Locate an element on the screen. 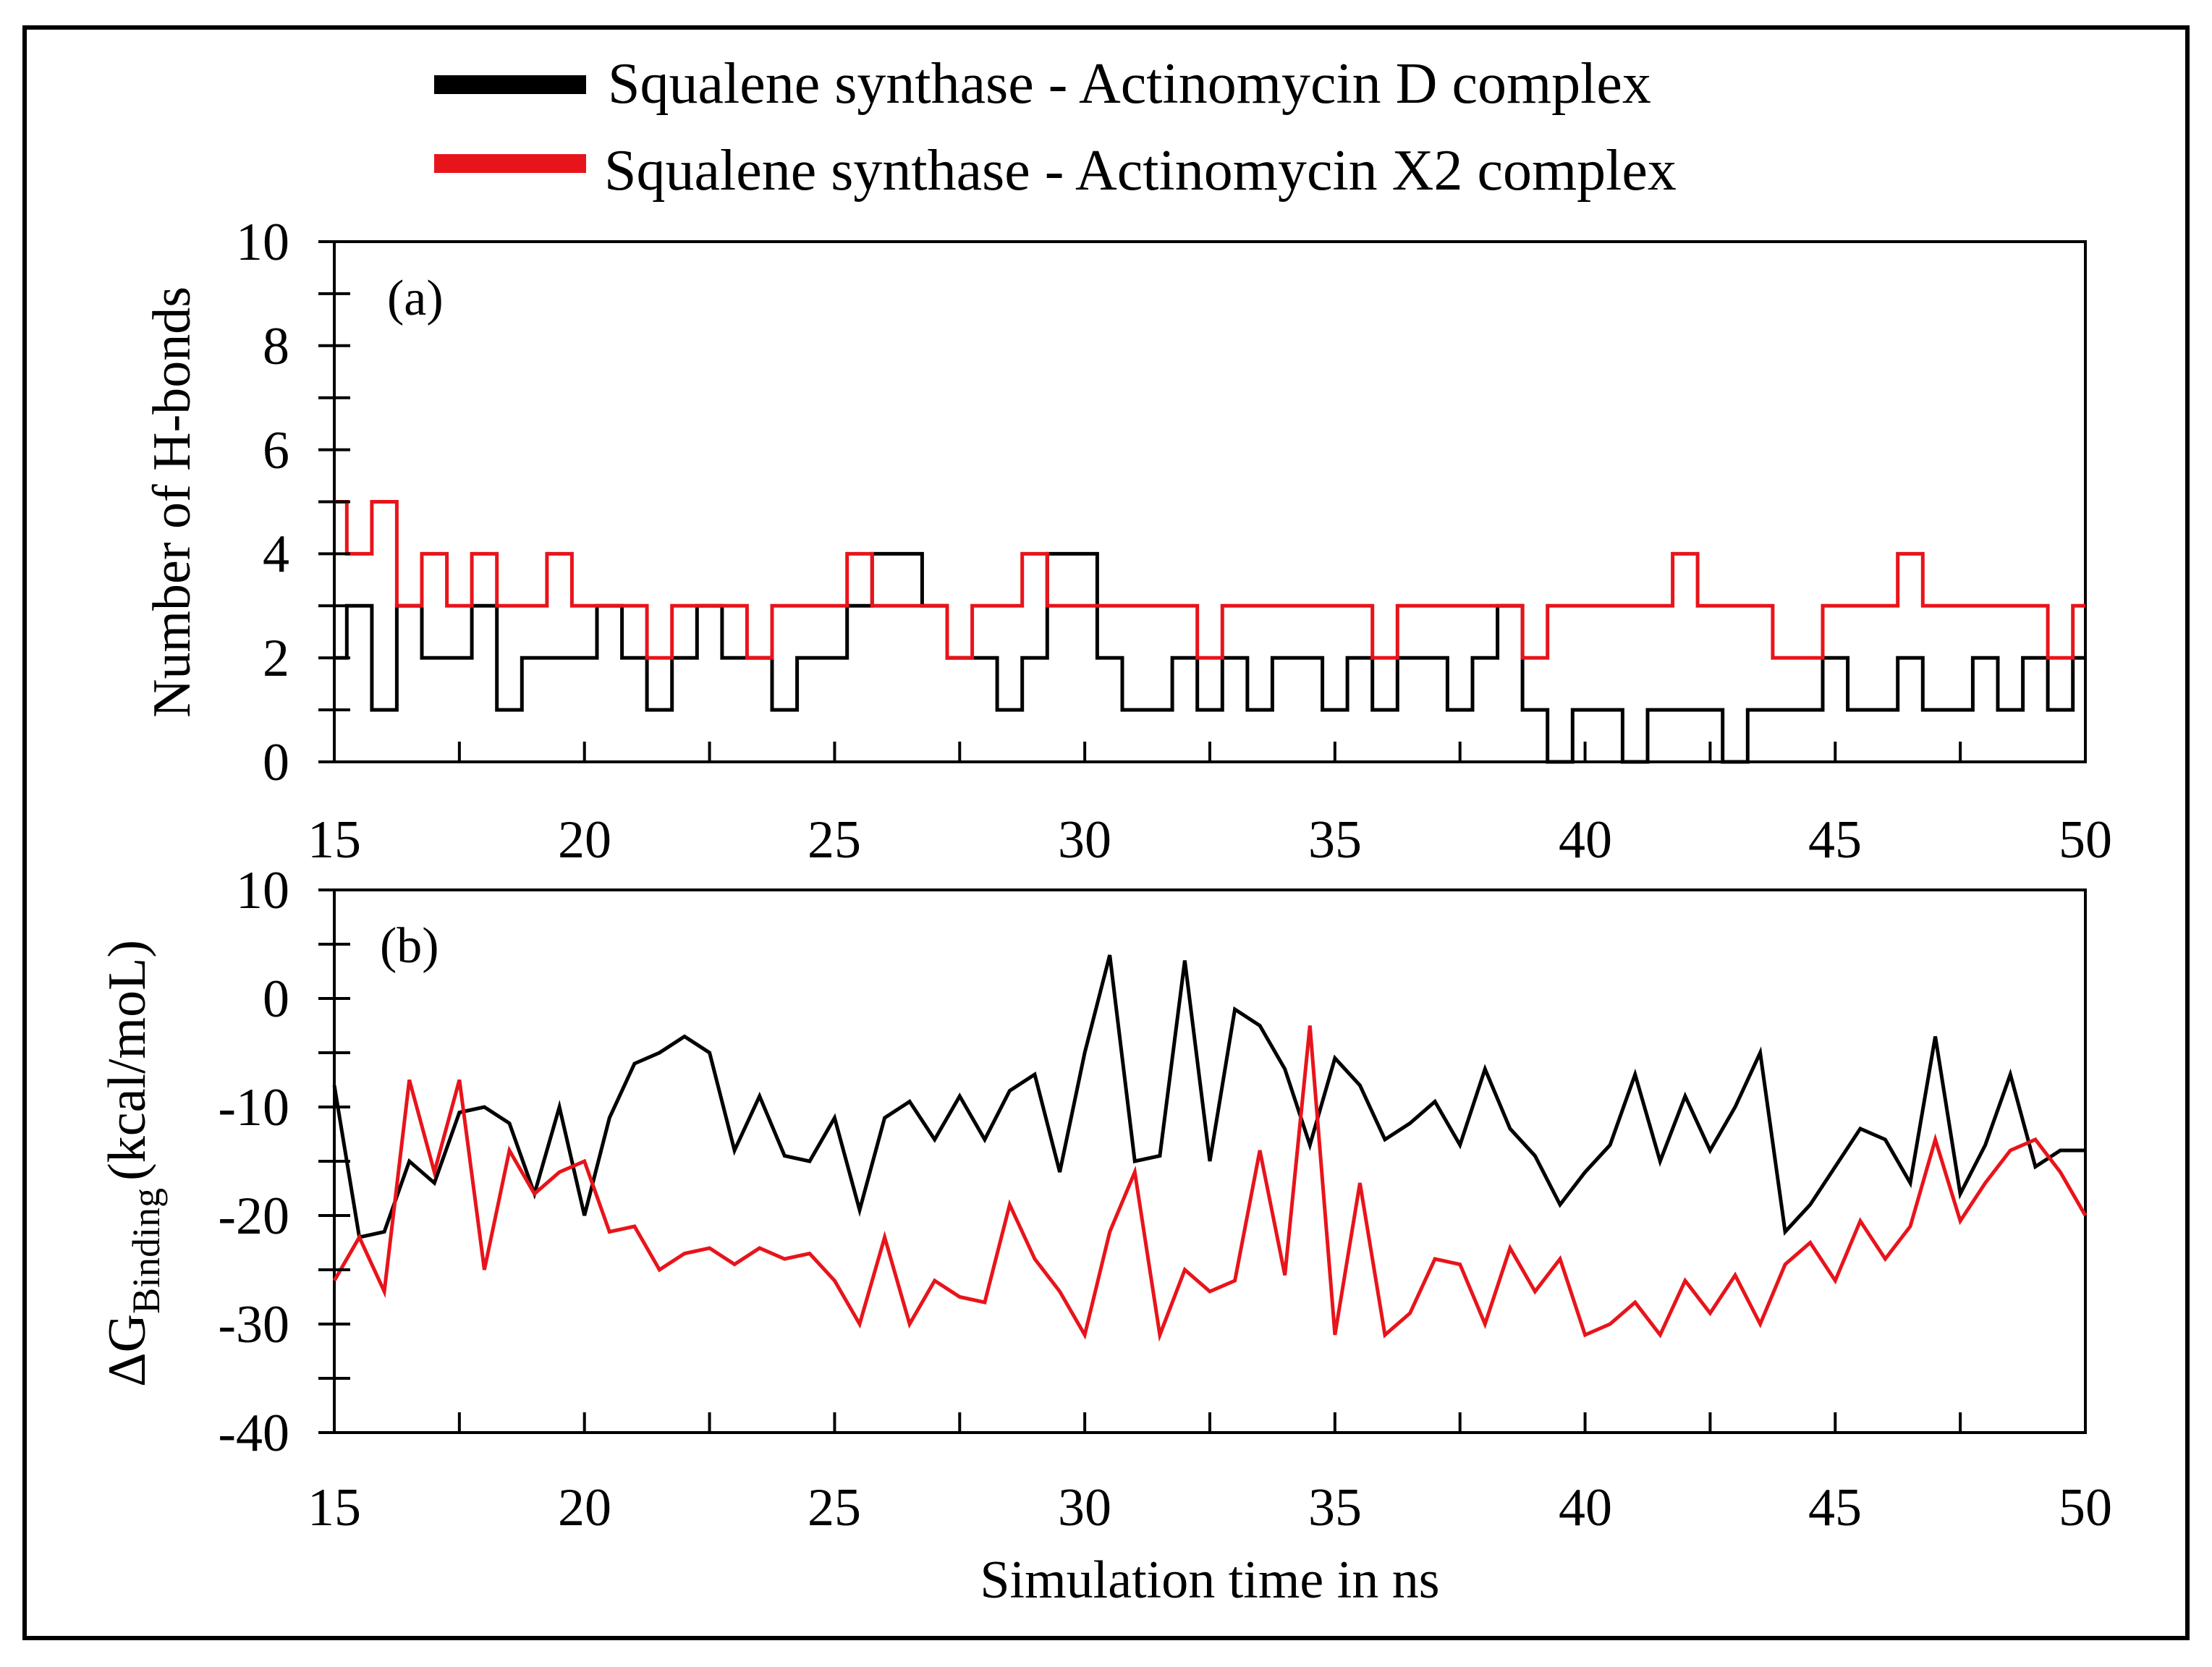 Image resolution: width=2212 pixels, height=1667 pixels. dg-units: (kcal/moL) is located at coordinates (127, 1060).